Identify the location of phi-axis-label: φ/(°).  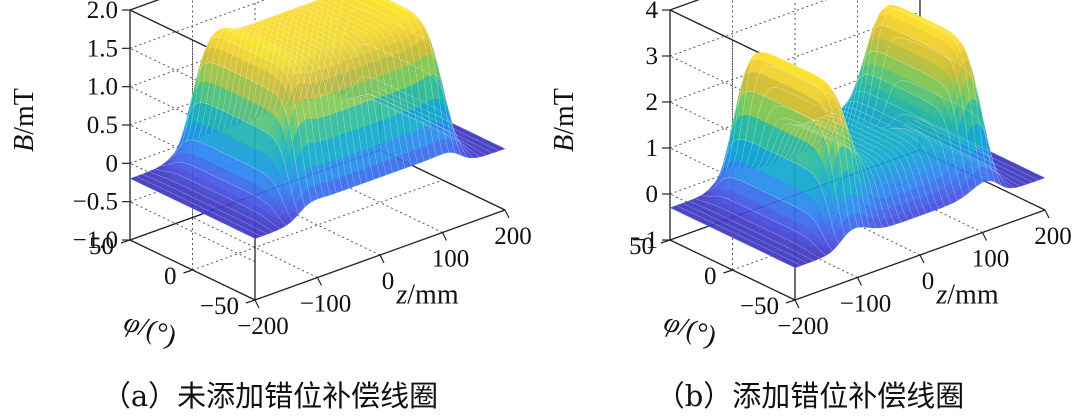
(150, 330).